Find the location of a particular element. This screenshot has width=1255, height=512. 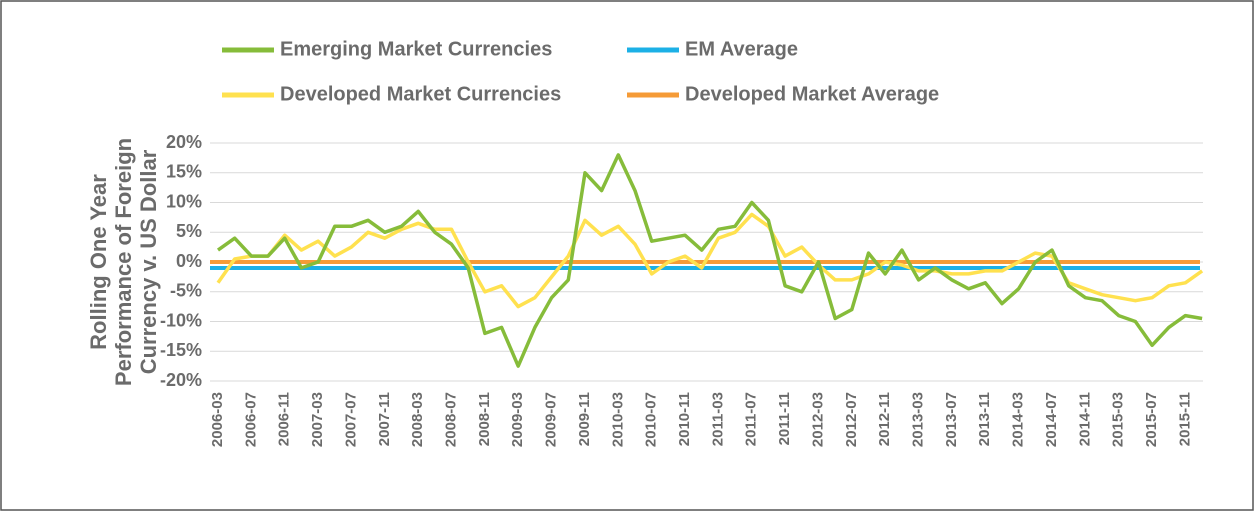

x-tick-label: 2009-11 is located at coordinates (584, 419).